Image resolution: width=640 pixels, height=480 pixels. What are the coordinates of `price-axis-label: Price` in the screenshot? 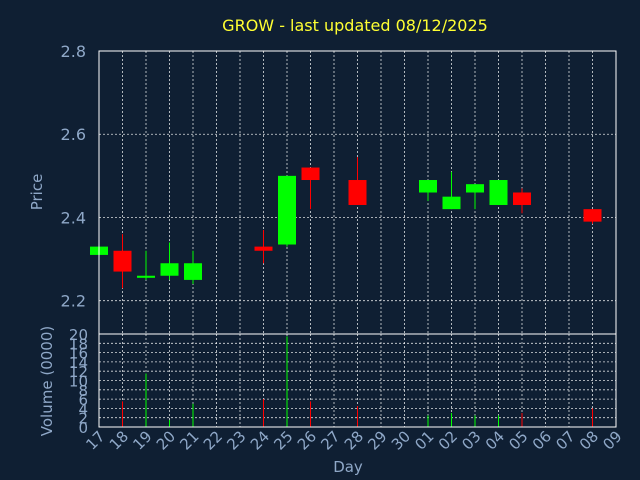 It's located at (37, 192).